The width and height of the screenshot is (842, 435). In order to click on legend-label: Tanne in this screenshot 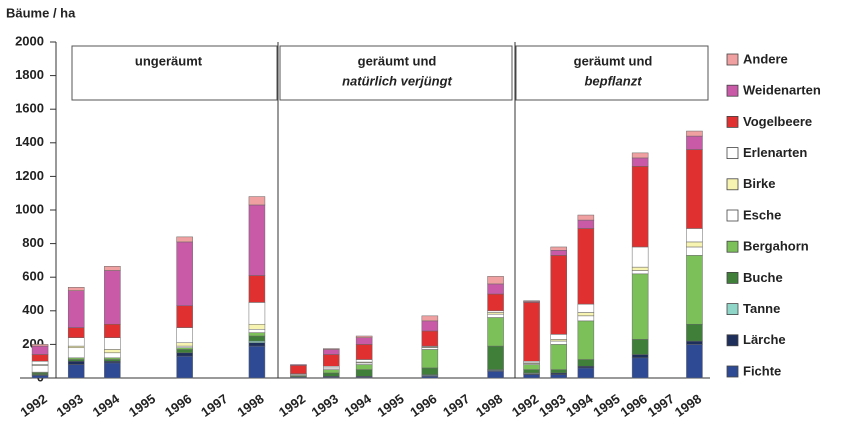, I will do `click(761, 308)`.